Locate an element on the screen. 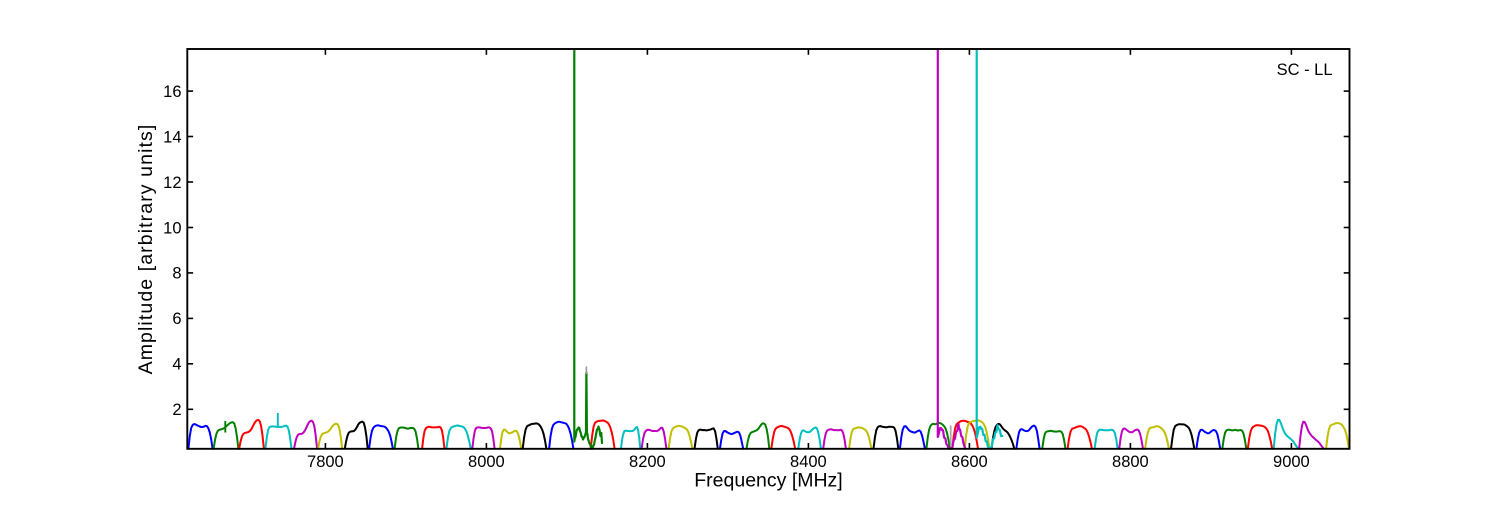 Image resolution: width=1500 pixels, height=505 pixels. svg-text: 8 is located at coordinates (176, 274).